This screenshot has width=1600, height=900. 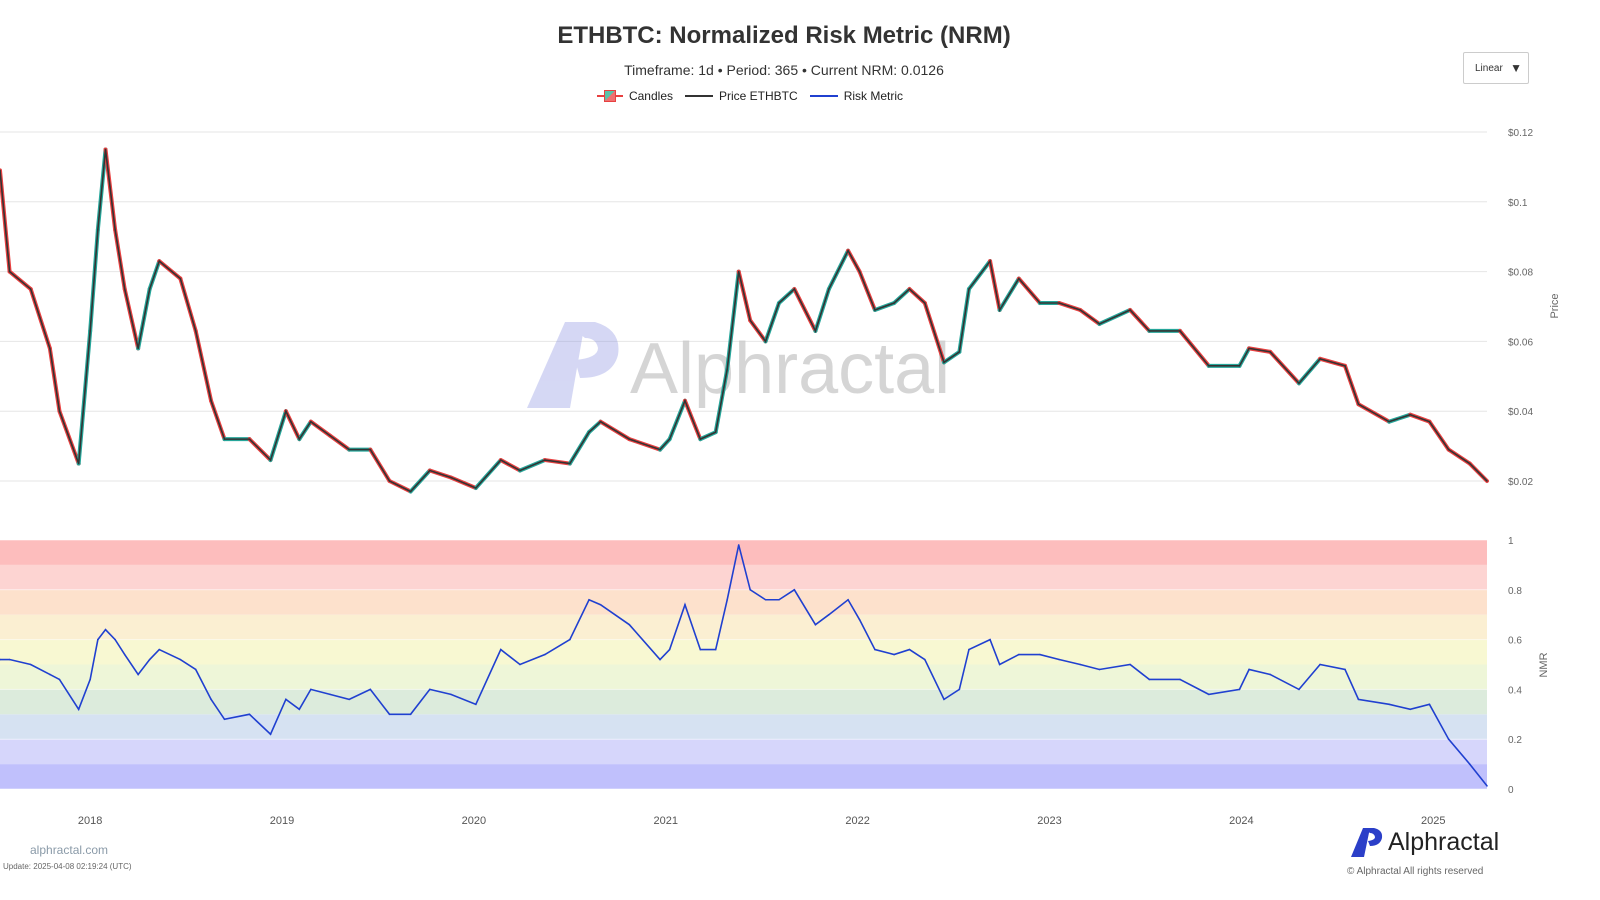 I want to click on legend-item-price: Price ETHBTC, so click(x=741, y=96).